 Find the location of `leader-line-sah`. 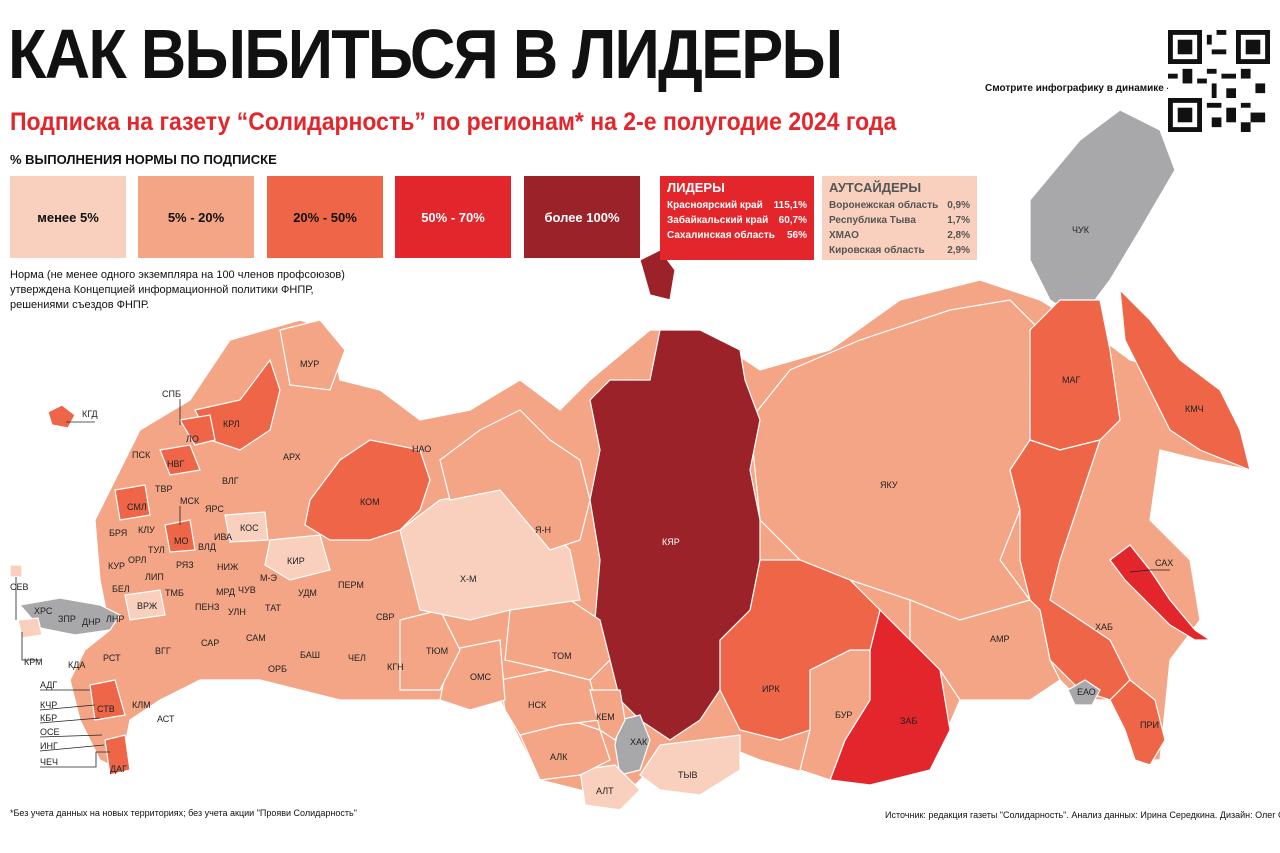

leader-line-sah is located at coordinates (1149, 571).